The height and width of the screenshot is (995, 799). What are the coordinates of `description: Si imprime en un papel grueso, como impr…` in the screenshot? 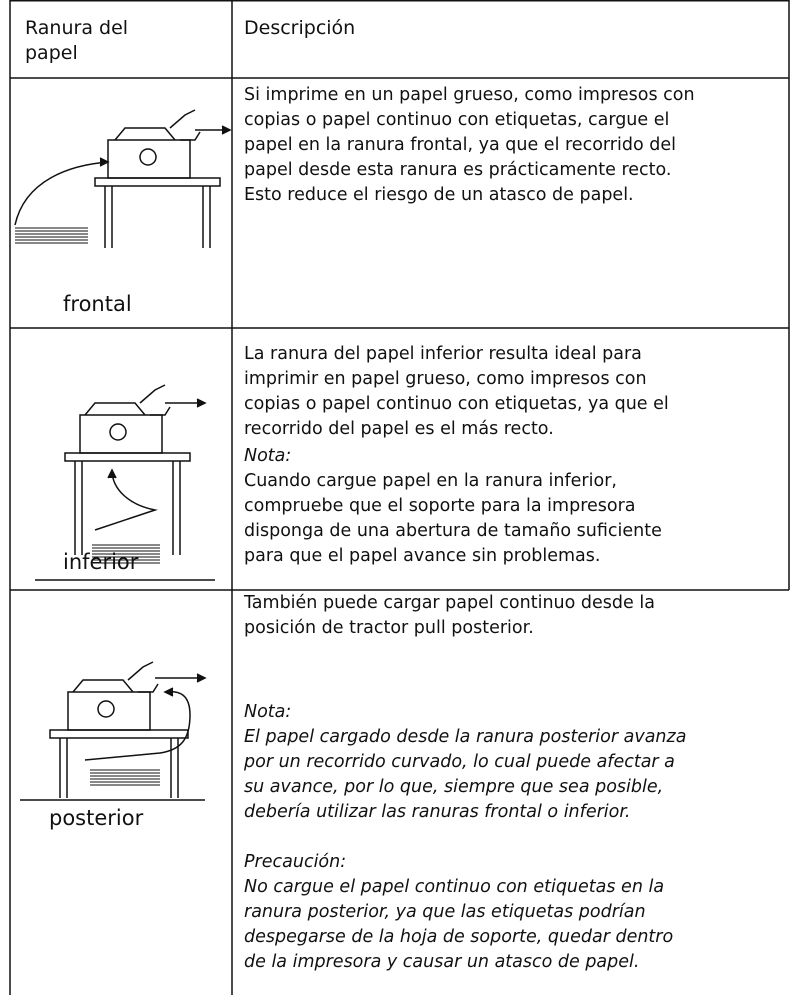 It's located at (469, 145).